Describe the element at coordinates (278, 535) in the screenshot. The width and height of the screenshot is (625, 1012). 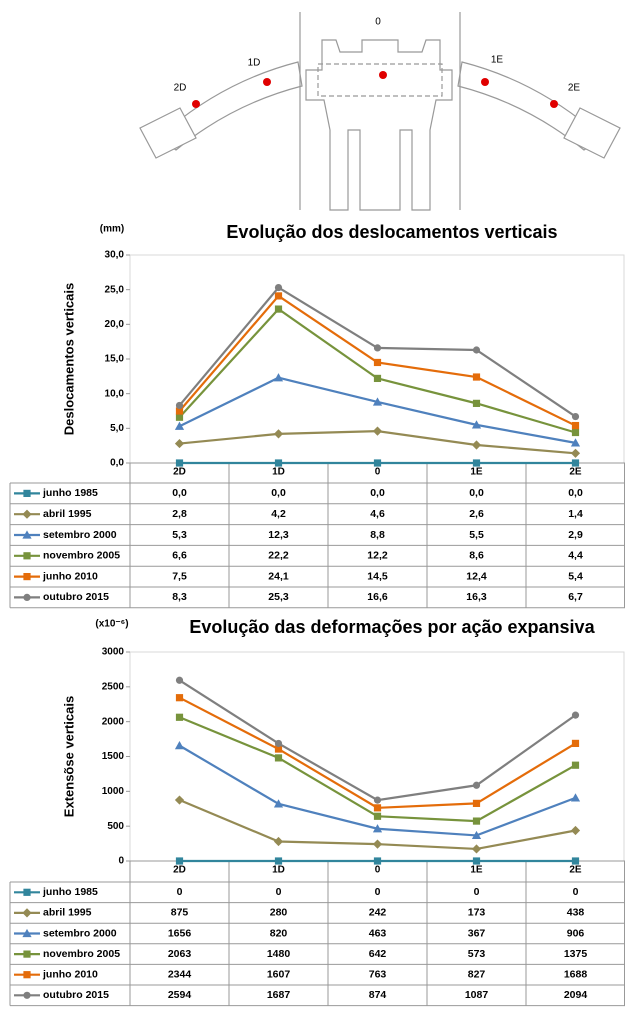
I see `table-value: 12,3` at that location.